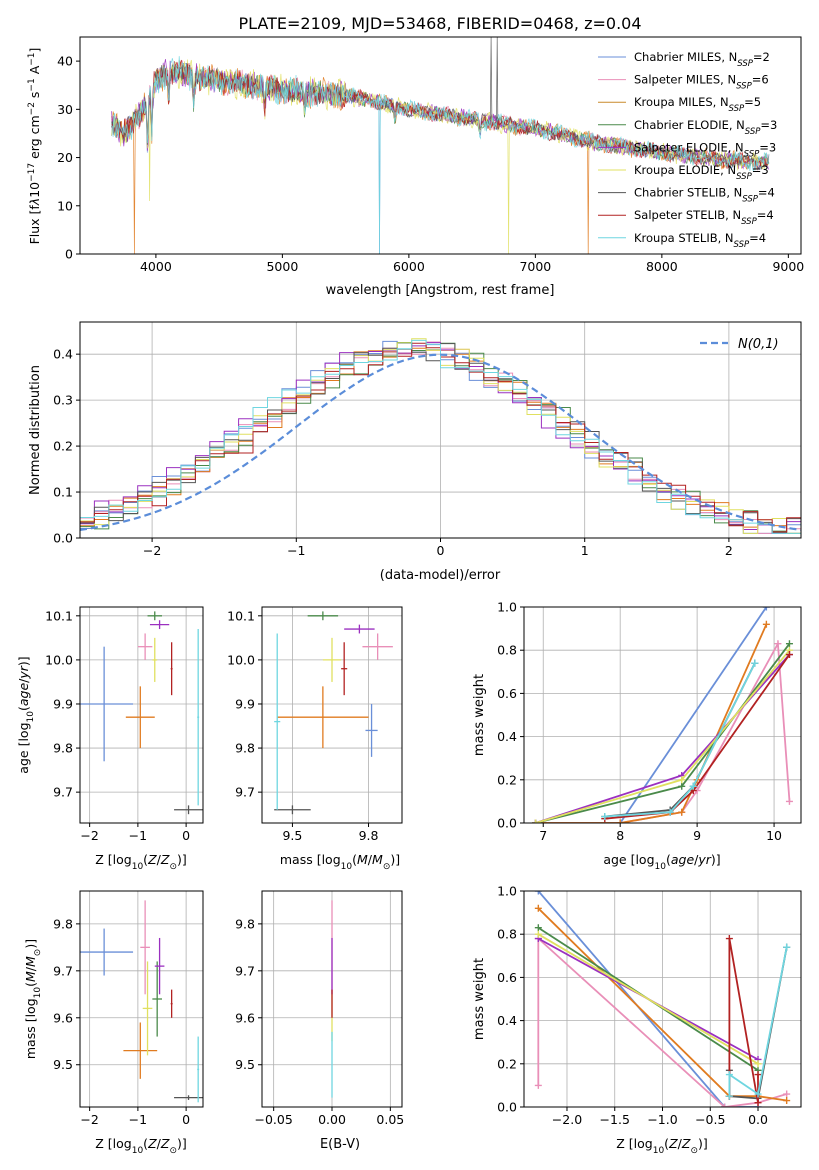 The image size is (819, 1170). What do you see at coordinates (705, 127) in the screenshot?
I see `legend-label: Chabrier ELODIE, NSSP=3` at bounding box center [705, 127].